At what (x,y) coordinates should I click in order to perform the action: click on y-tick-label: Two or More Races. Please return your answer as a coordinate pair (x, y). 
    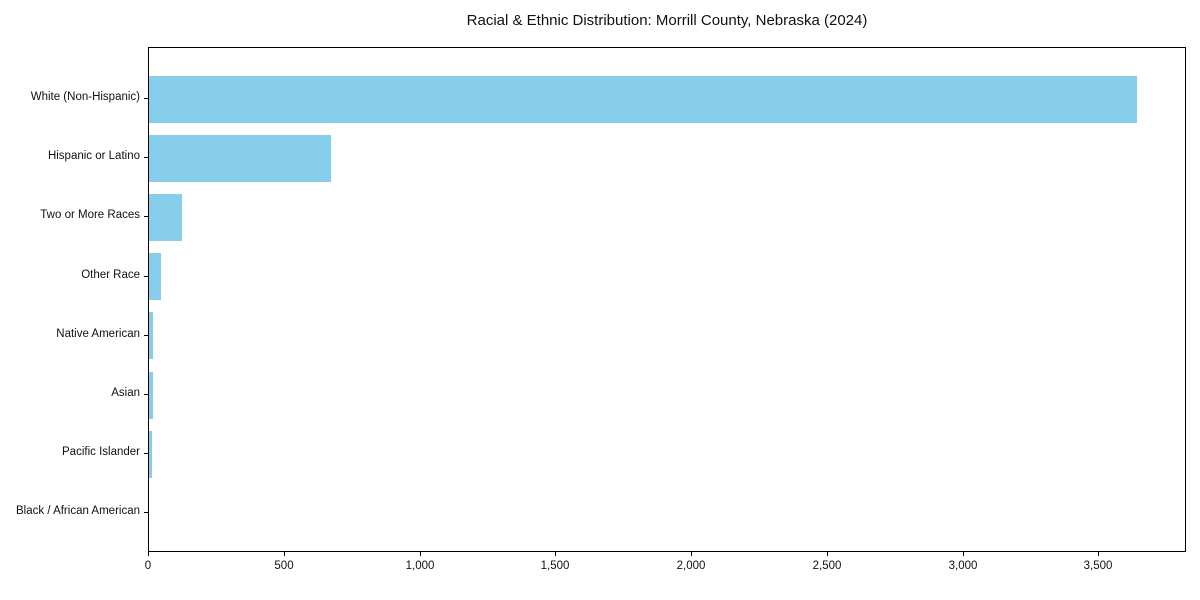
    Looking at the image, I should click on (90, 215).